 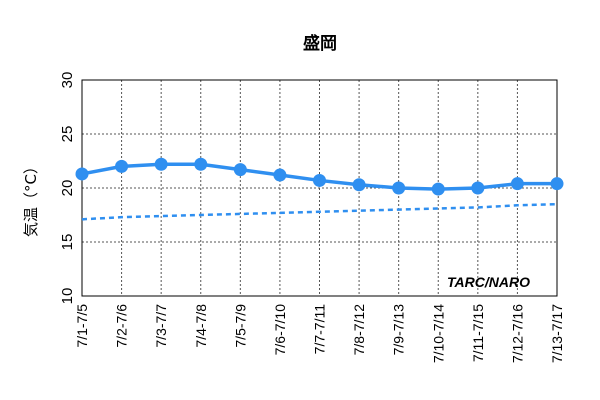 I want to click on x-tick-label: 7/2-7/6, so click(x=122, y=326).